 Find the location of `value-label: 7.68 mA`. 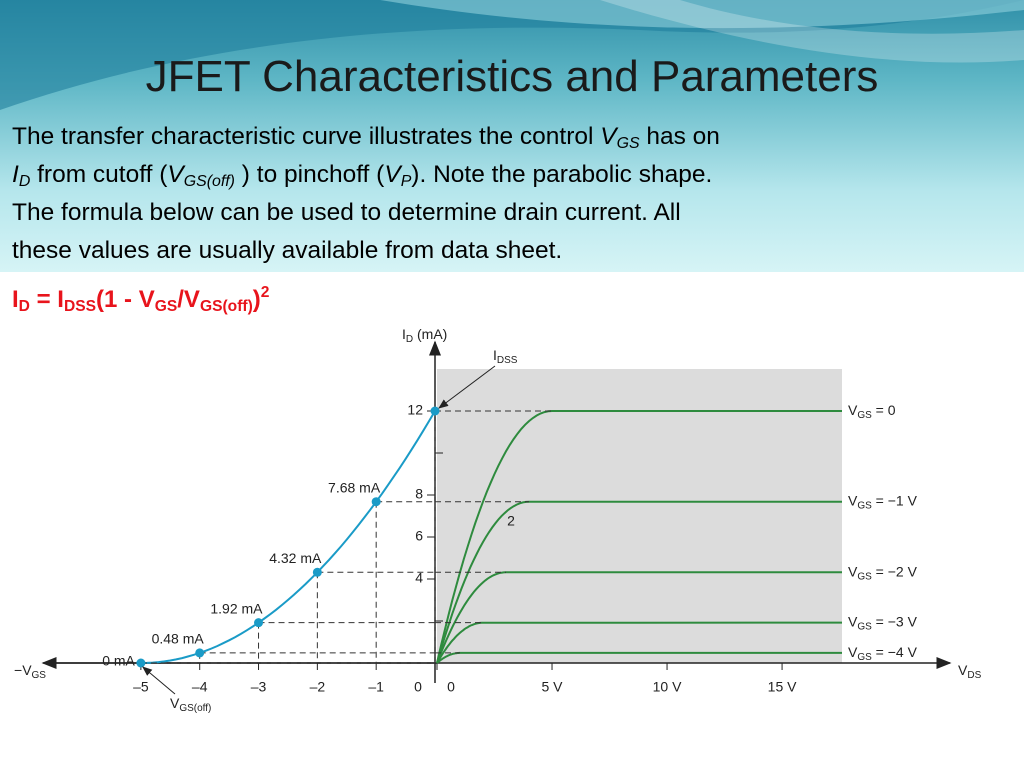

value-label: 7.68 mA is located at coordinates (354, 487).